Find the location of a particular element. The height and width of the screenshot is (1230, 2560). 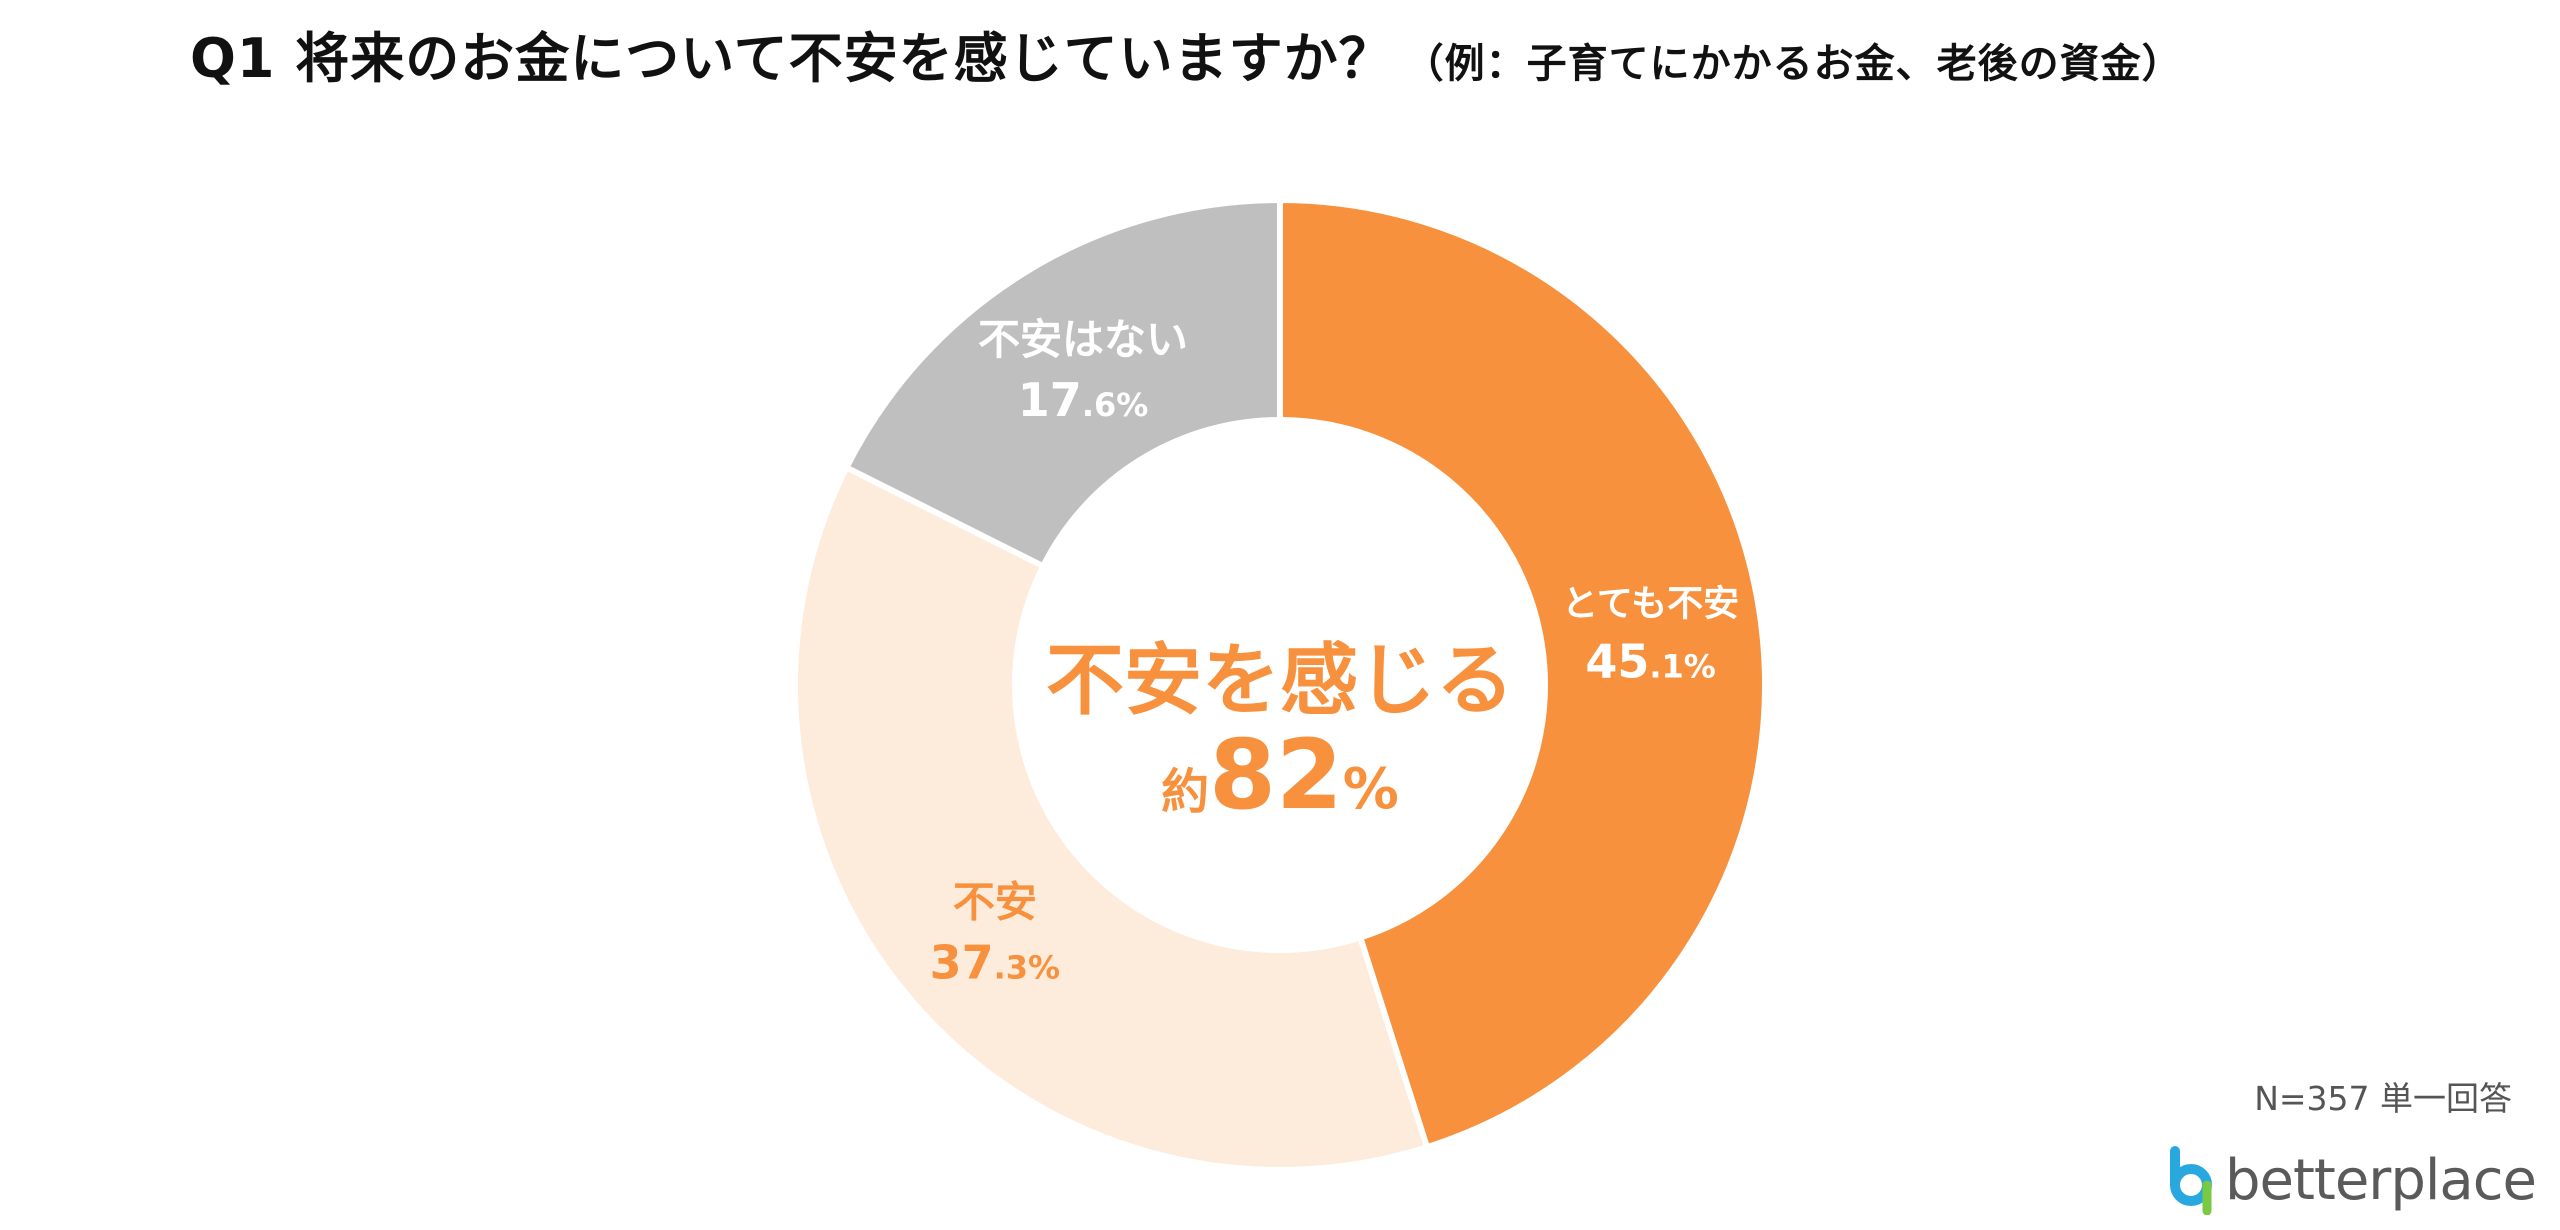

segment-label-0: とても不安 45.1% is located at coordinates (1650, 636).